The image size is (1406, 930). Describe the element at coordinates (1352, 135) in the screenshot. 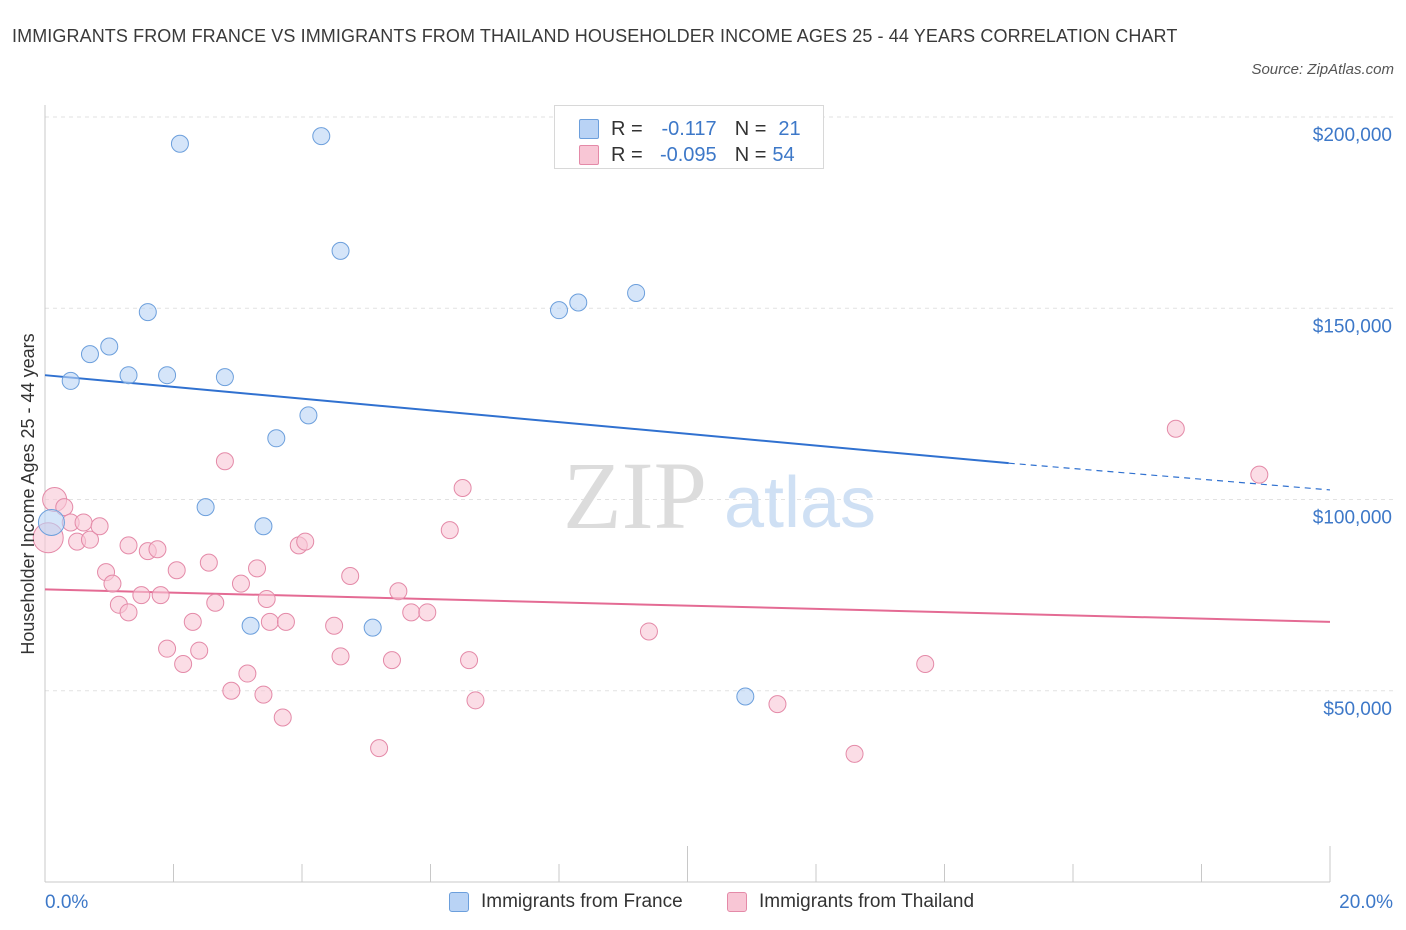

I see `y-tick-label: $200,000` at that location.